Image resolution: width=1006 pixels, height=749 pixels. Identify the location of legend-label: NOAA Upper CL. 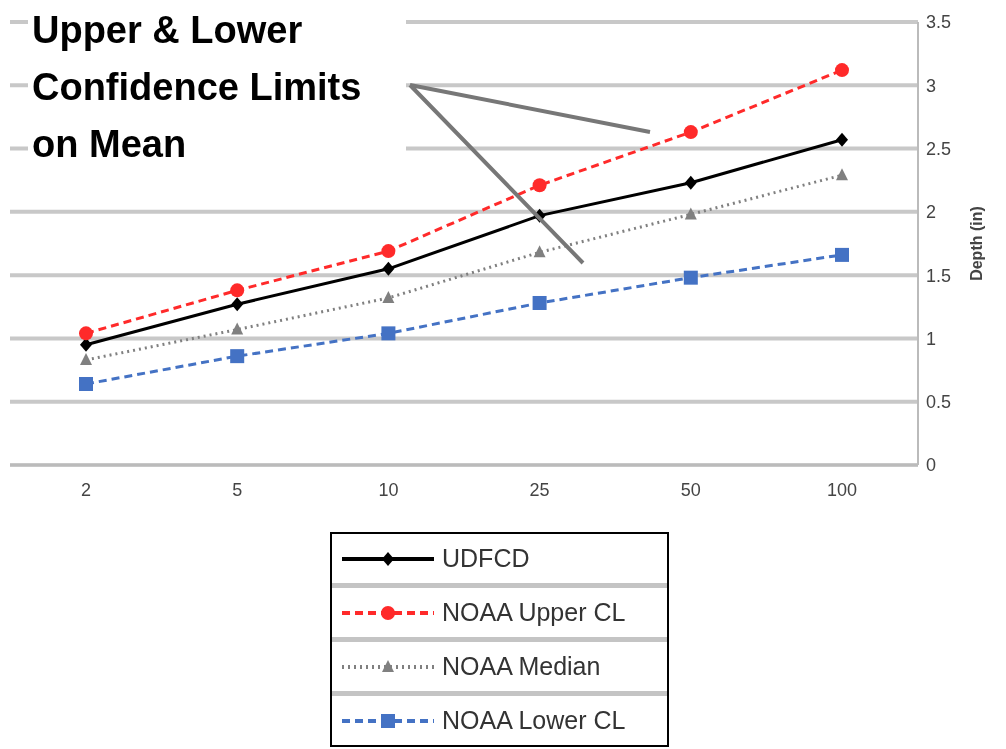
(534, 612).